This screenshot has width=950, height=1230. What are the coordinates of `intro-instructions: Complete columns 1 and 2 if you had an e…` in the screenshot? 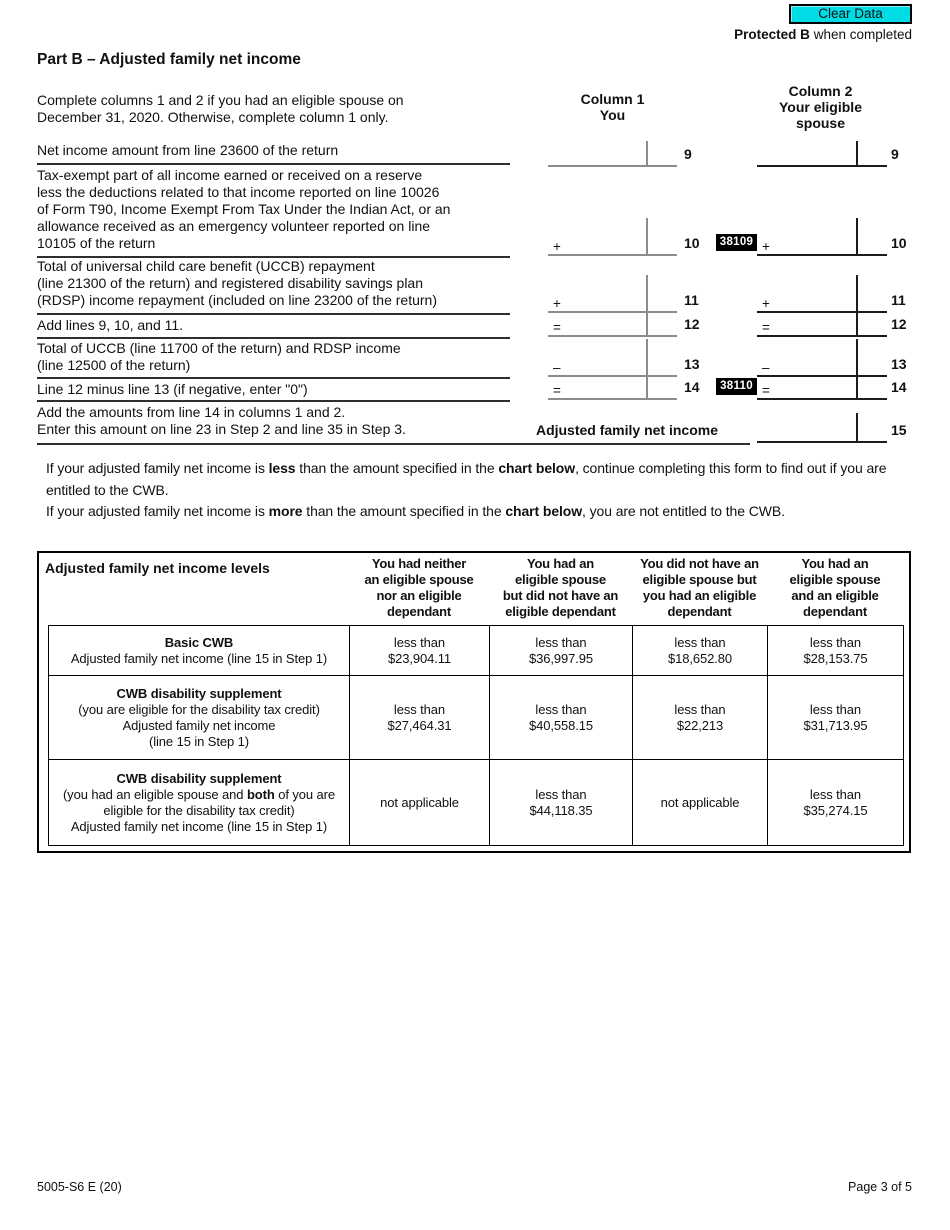 It's located at (220, 108).